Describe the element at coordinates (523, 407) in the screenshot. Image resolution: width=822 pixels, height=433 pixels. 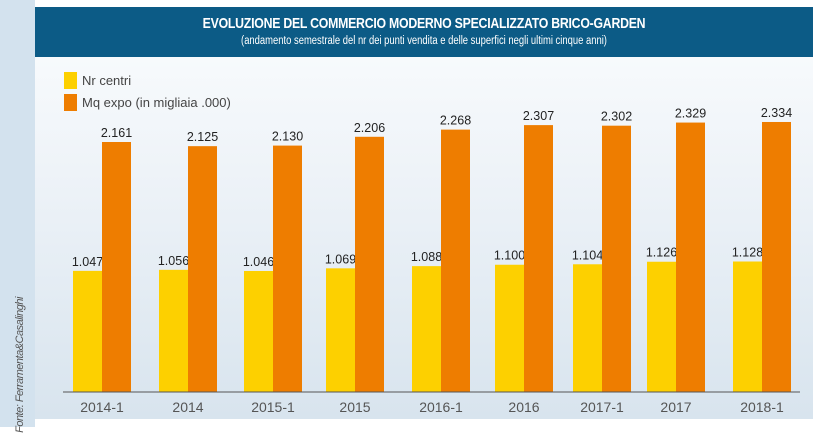
I see `x-tick-label: 2016` at that location.